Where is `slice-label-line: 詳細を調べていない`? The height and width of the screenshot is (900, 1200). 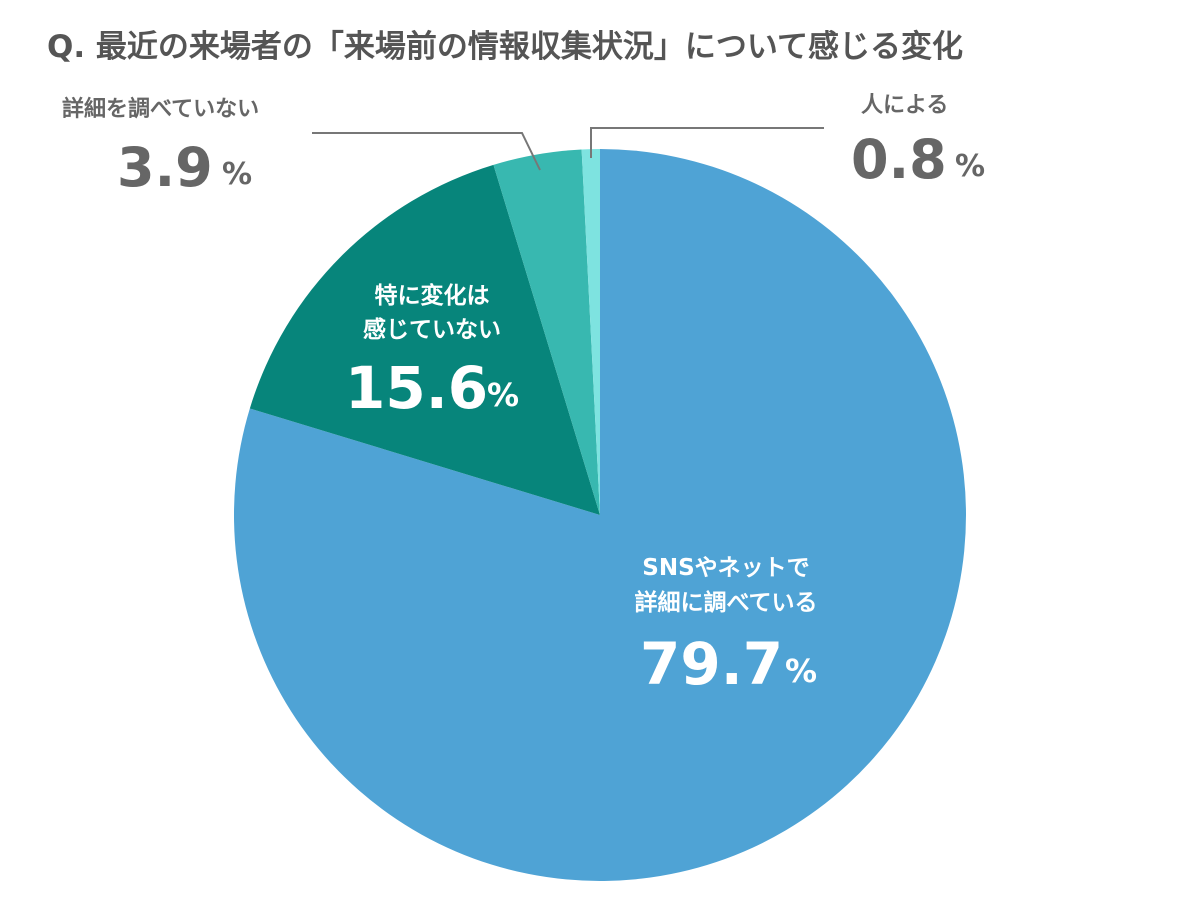 slice-label-line: 詳細を調べていない is located at coordinates (160, 109).